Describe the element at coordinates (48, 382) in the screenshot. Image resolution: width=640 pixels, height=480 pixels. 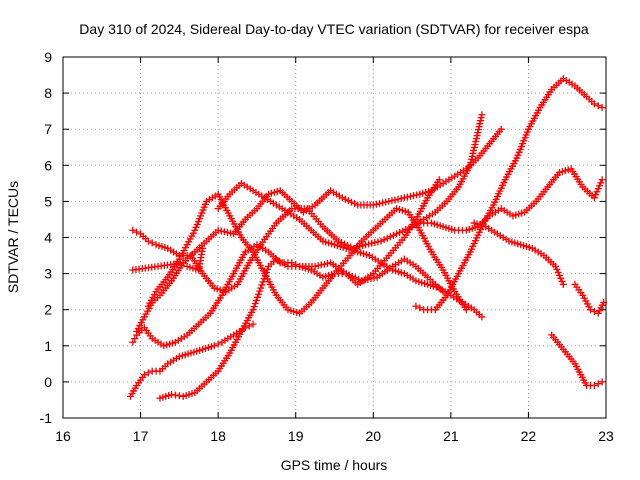
I see `y-tick-label: 0` at that location.